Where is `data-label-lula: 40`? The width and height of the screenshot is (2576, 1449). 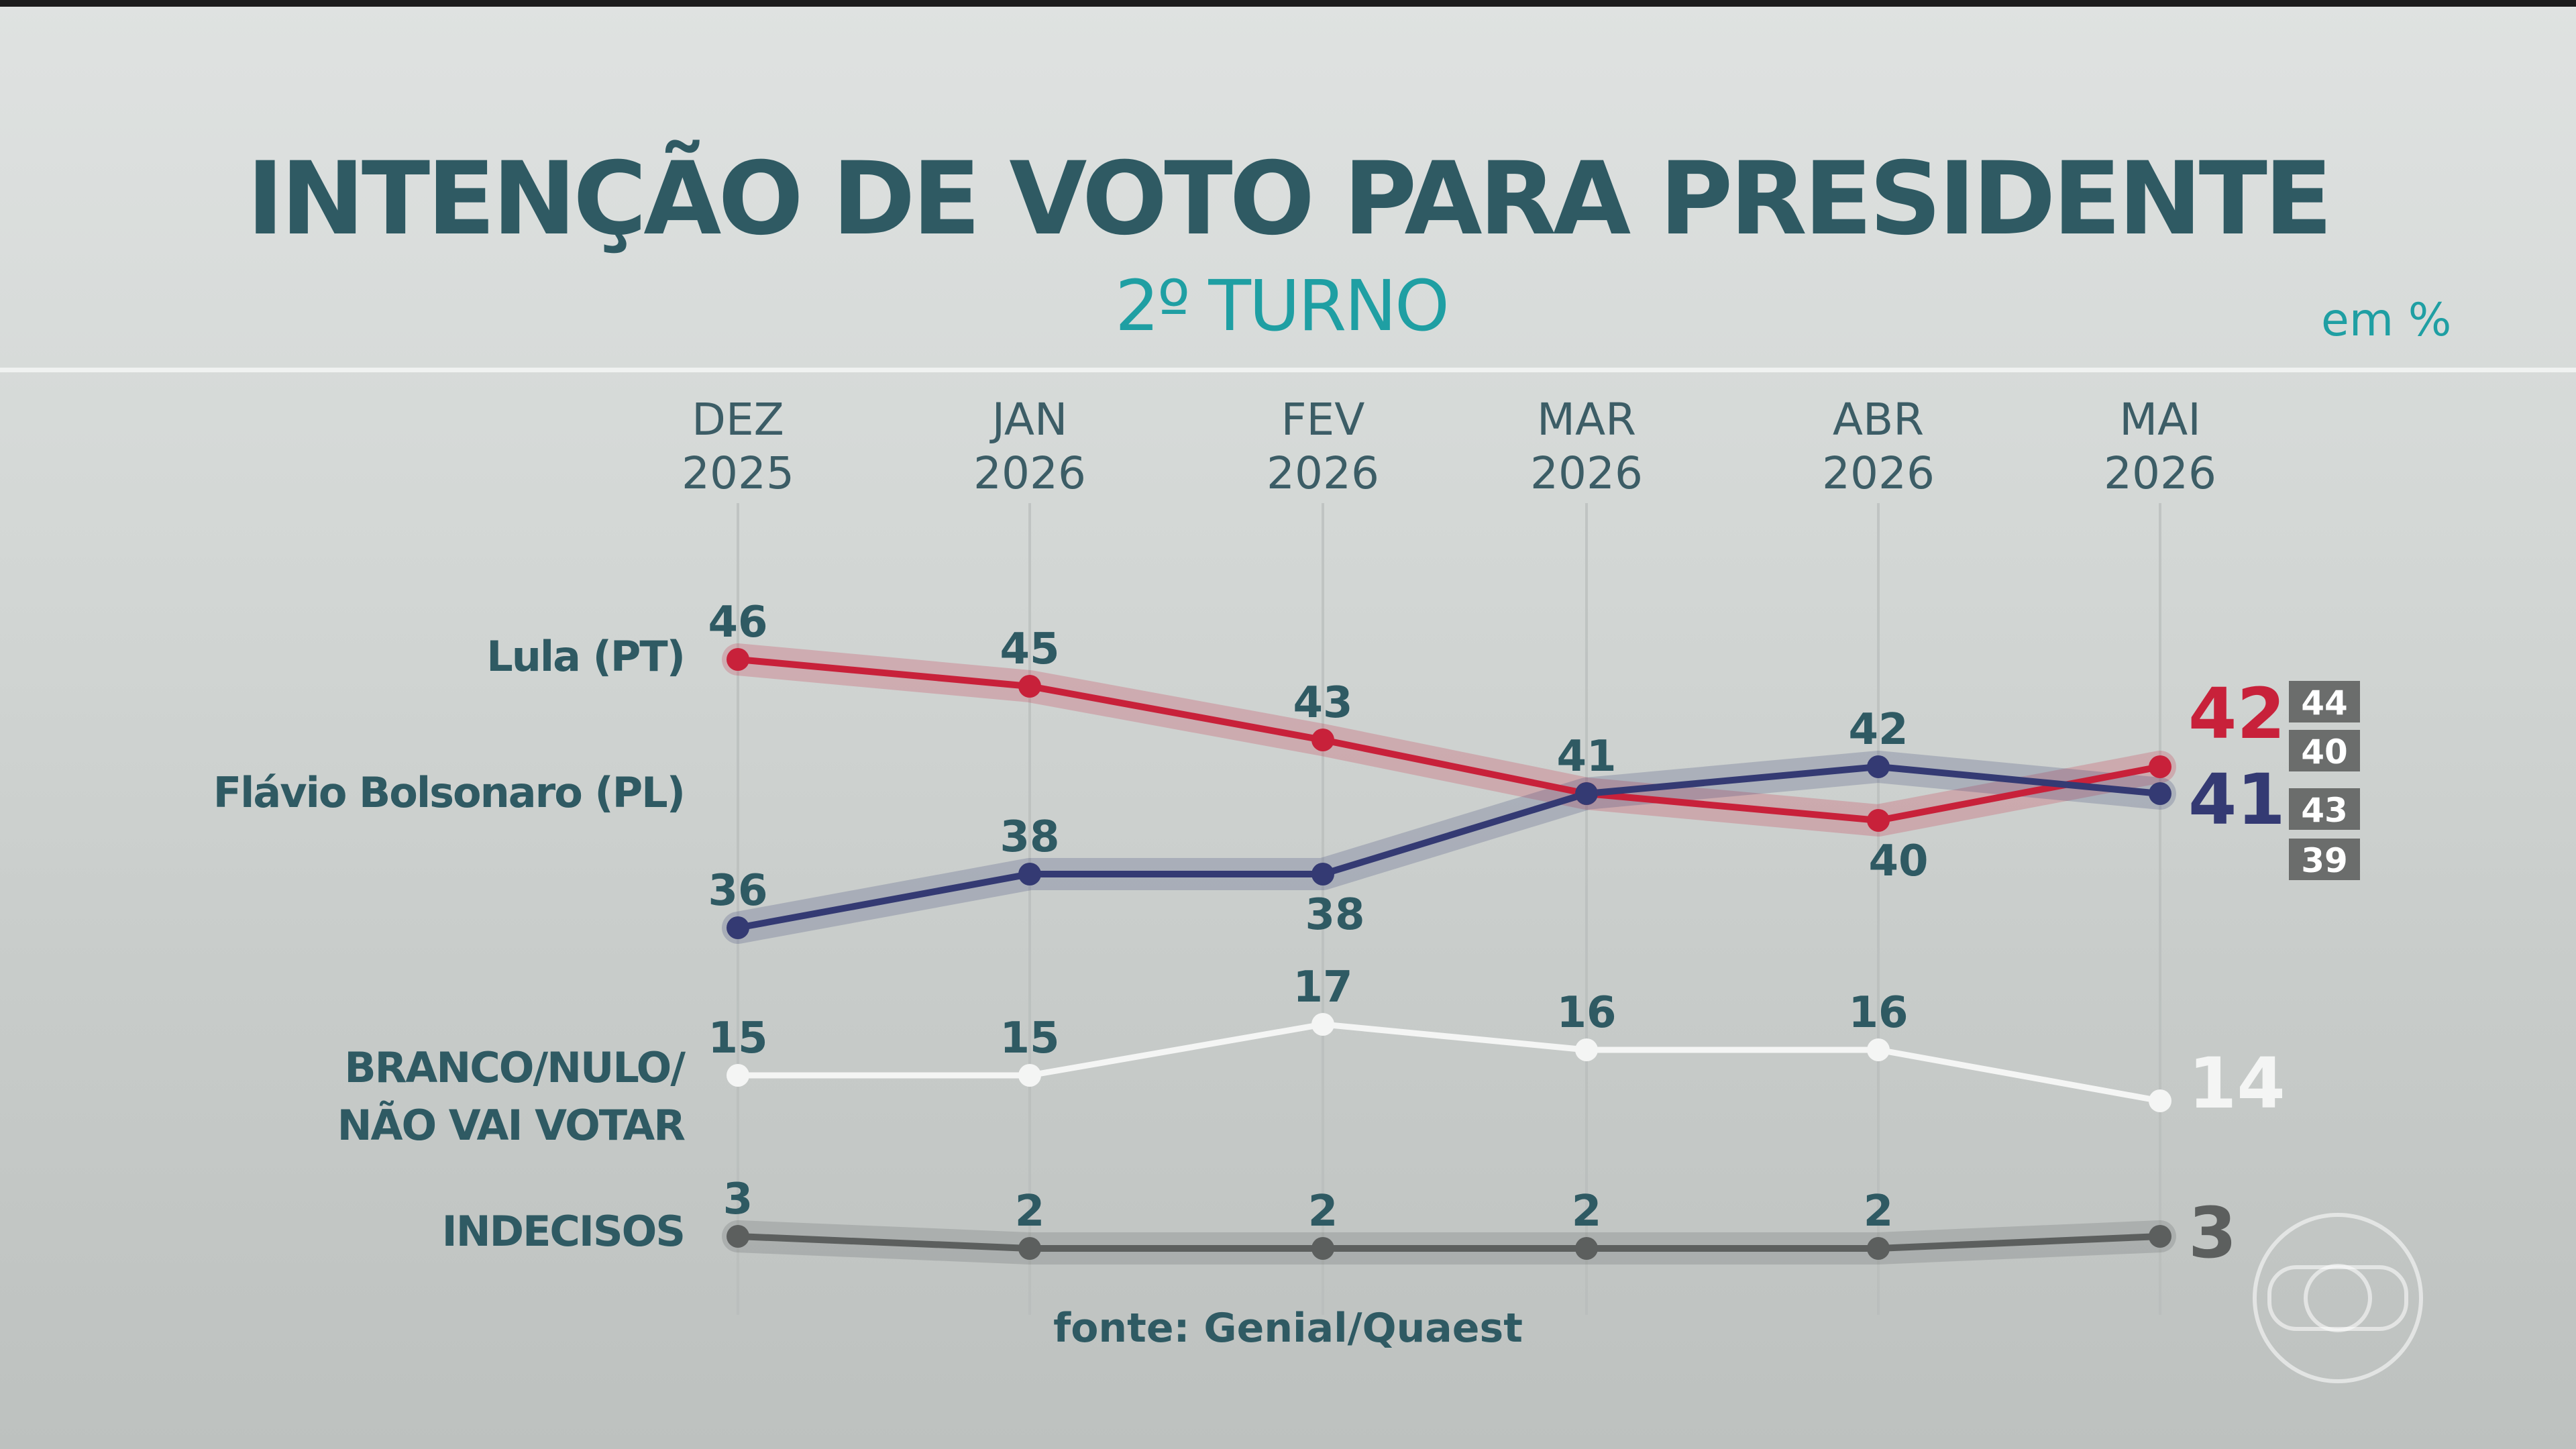
data-label-lula: 40 is located at coordinates (1898, 861).